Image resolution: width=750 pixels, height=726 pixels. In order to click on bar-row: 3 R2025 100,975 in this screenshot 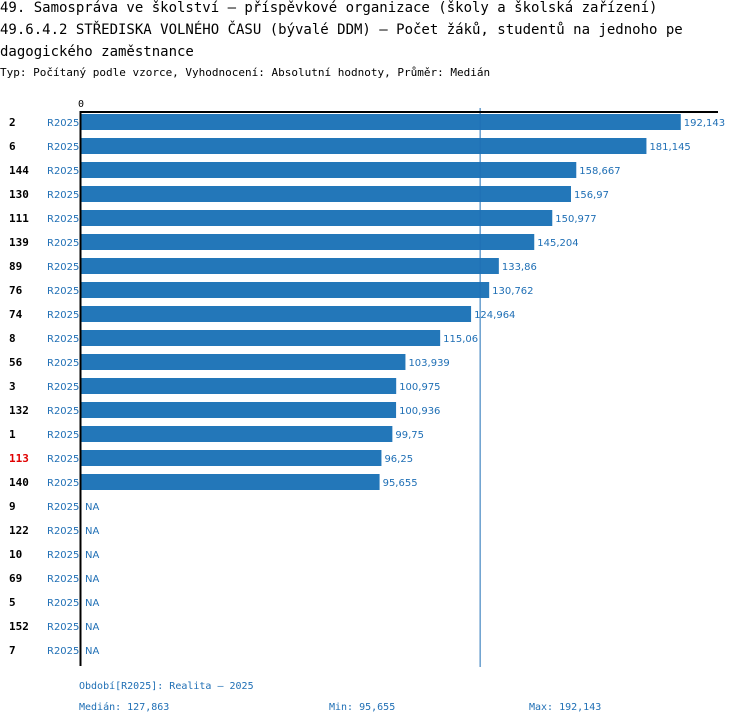, I will do `click(225, 386)`.